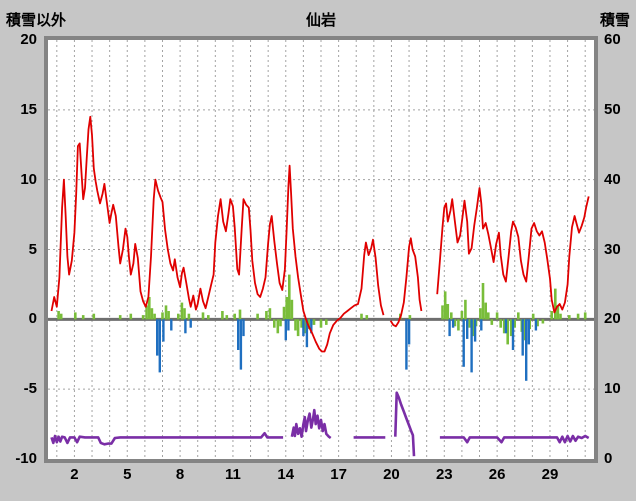 Image resolution: width=636 pixels, height=501 pixels. What do you see at coordinates (391, 474) in the screenshot?
I see `x-tick-label: 20` at bounding box center [391, 474].